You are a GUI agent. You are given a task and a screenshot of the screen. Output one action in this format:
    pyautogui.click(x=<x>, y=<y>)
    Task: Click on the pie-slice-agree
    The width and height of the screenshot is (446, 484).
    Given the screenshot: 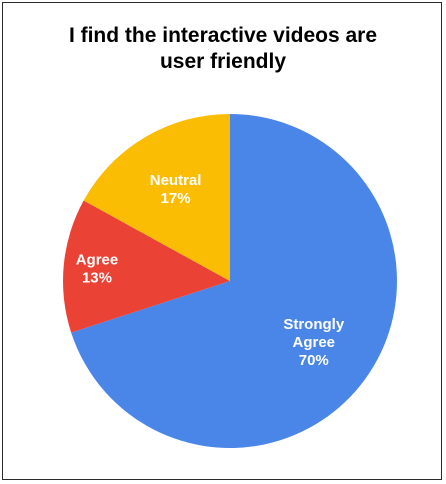 What is the action you would take?
    pyautogui.click(x=147, y=266)
    